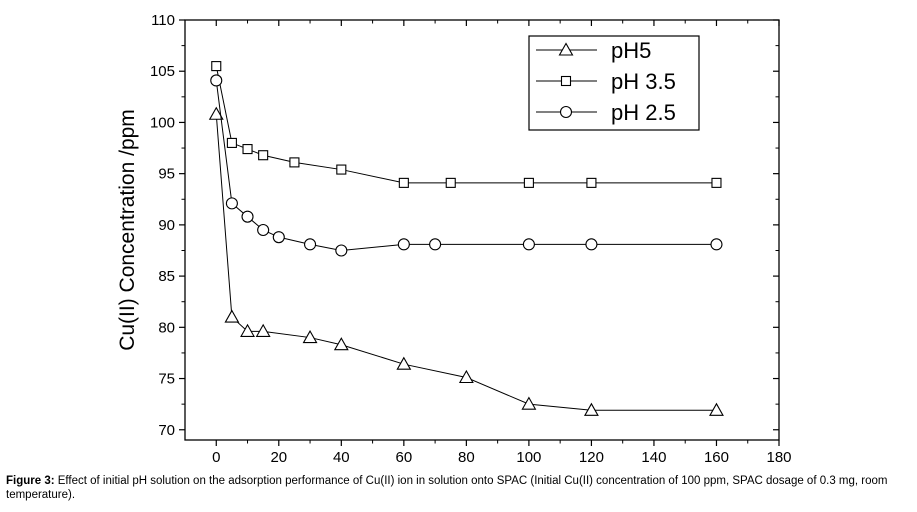 Image resolution: width=917 pixels, height=512 pixels. I want to click on y-tick-label: 70, so click(166, 430).